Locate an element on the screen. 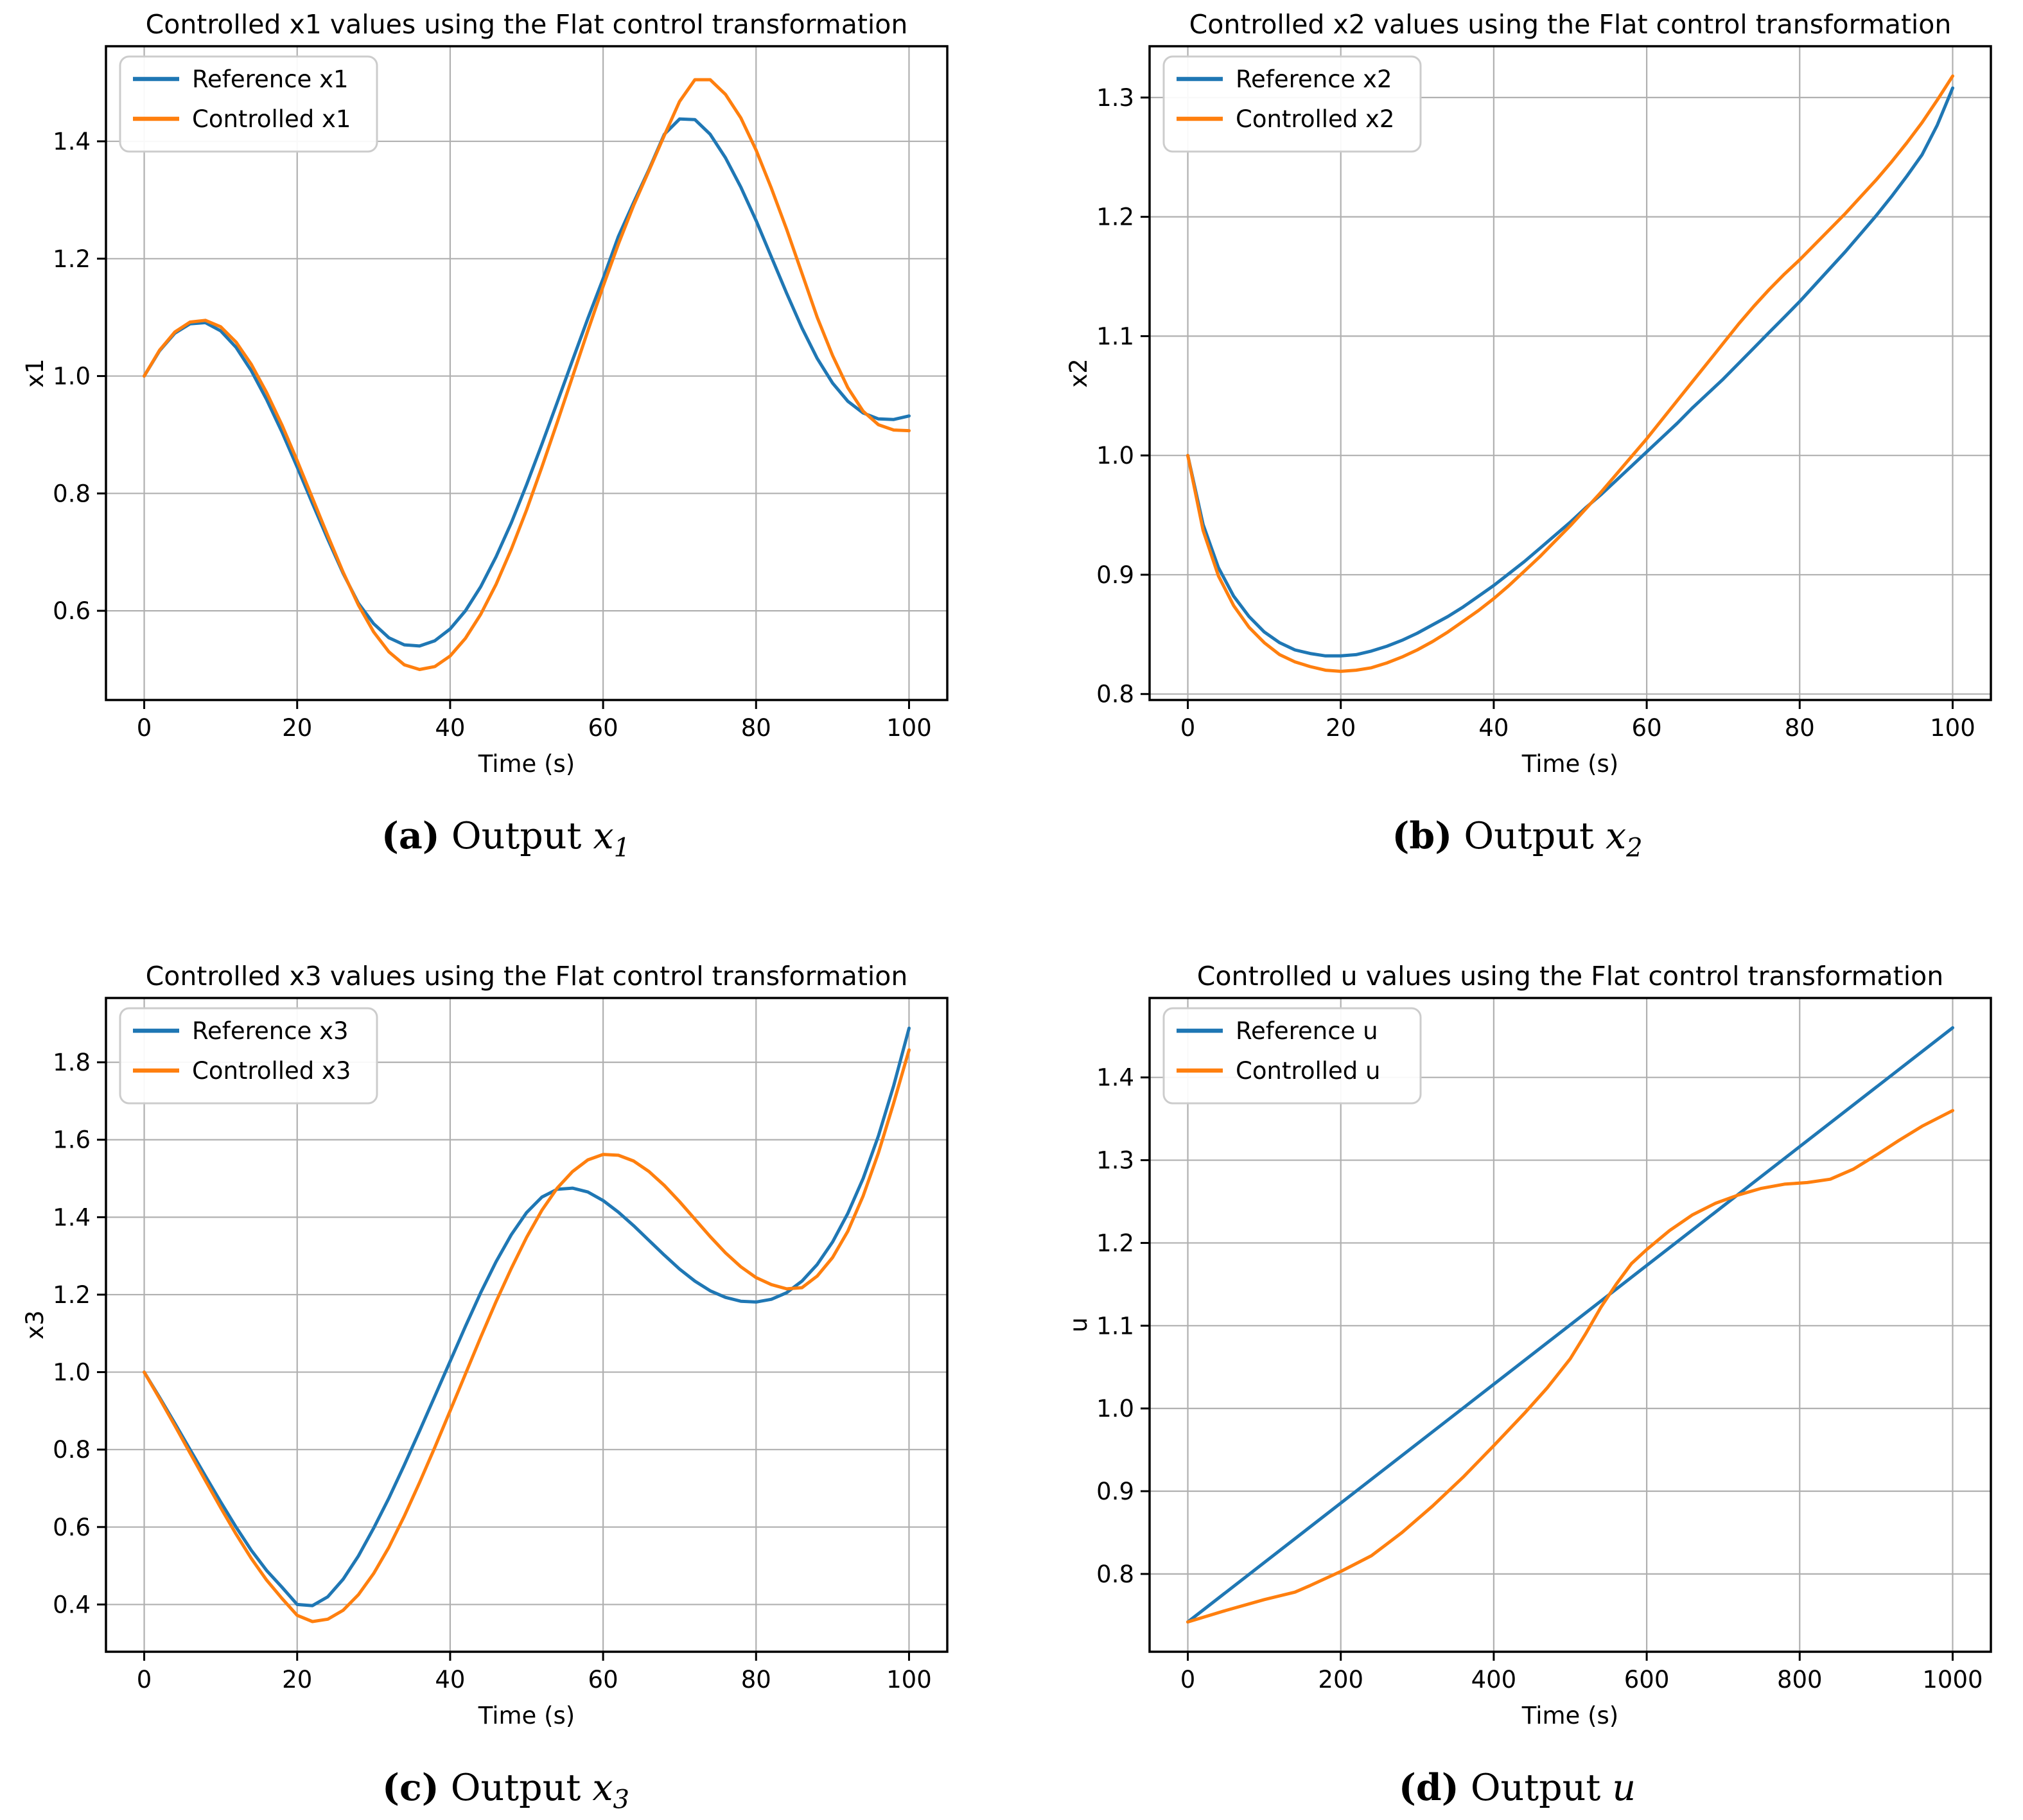 The width and height of the screenshot is (2023, 1820). legend-label: Reference u is located at coordinates (1307, 1031).